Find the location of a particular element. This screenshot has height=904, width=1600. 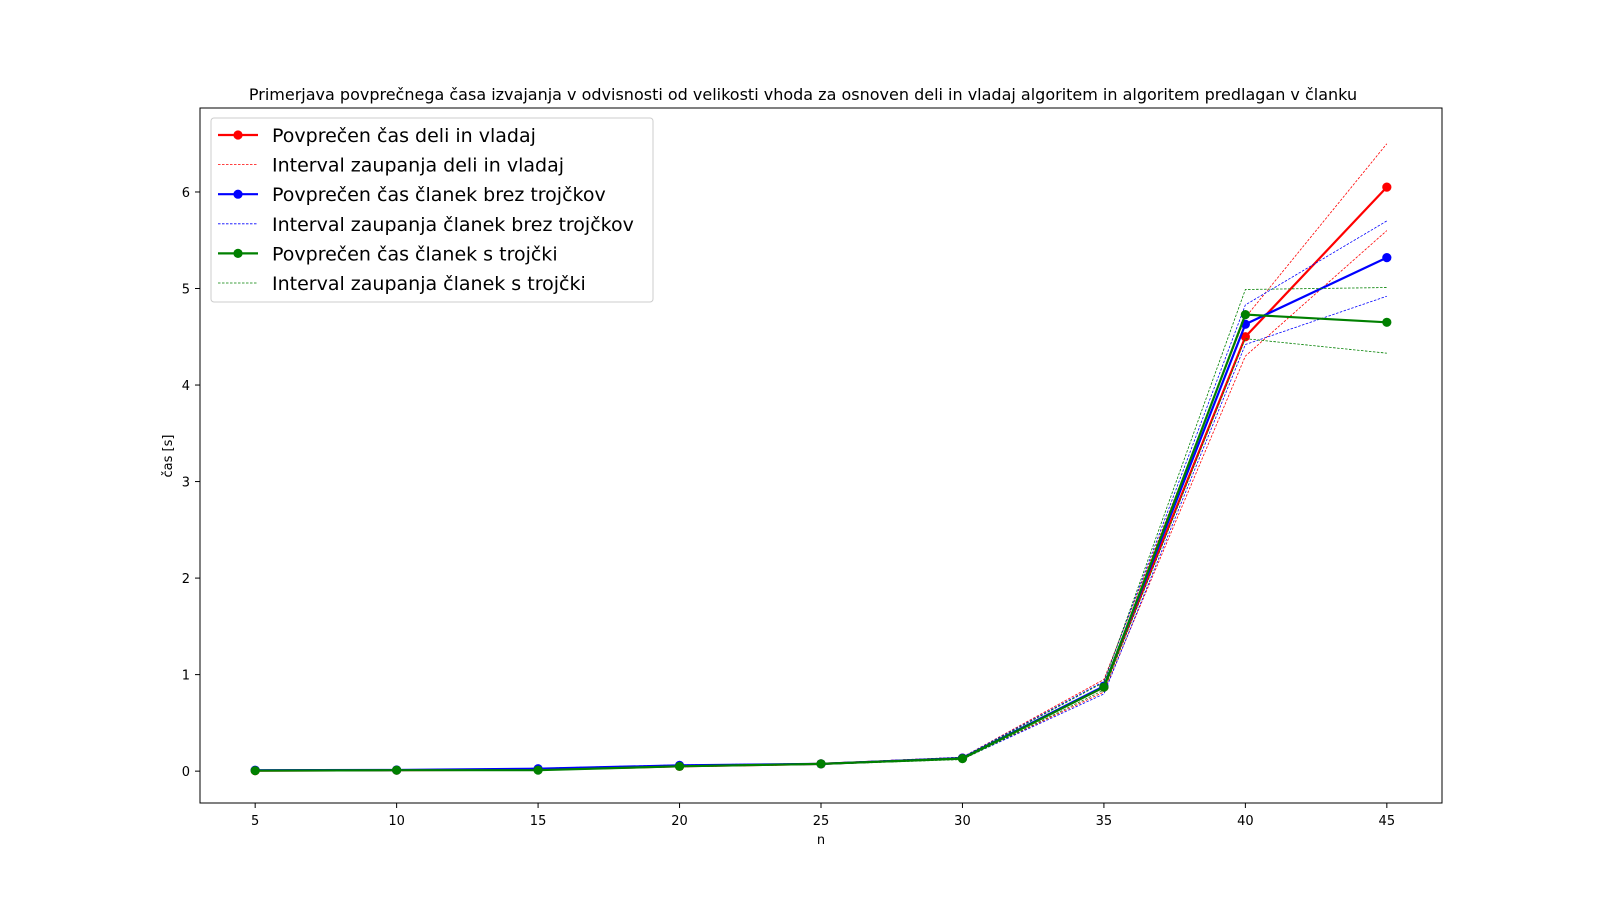

y-tick-label: 0 is located at coordinates (186, 772).